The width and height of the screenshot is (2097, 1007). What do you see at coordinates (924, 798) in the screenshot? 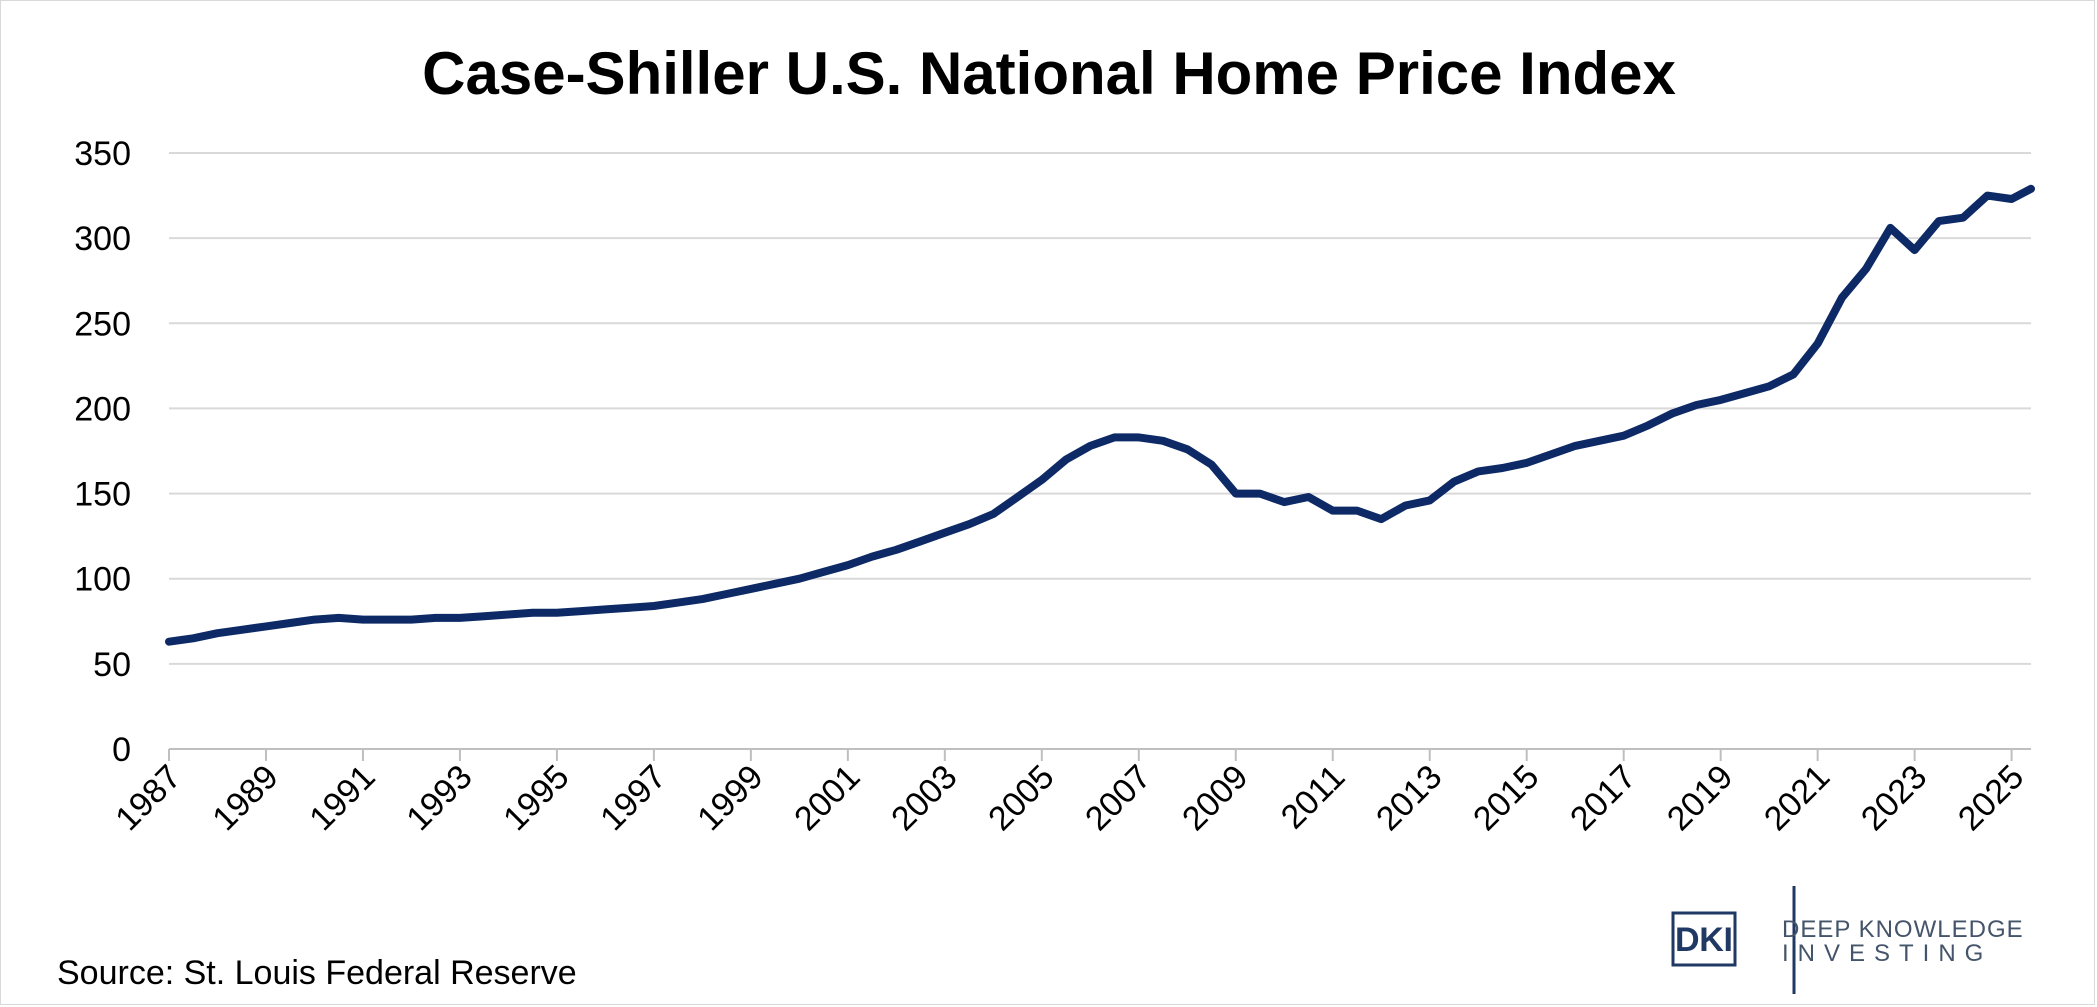
I see `x-tick-label: 2003` at bounding box center [924, 798].